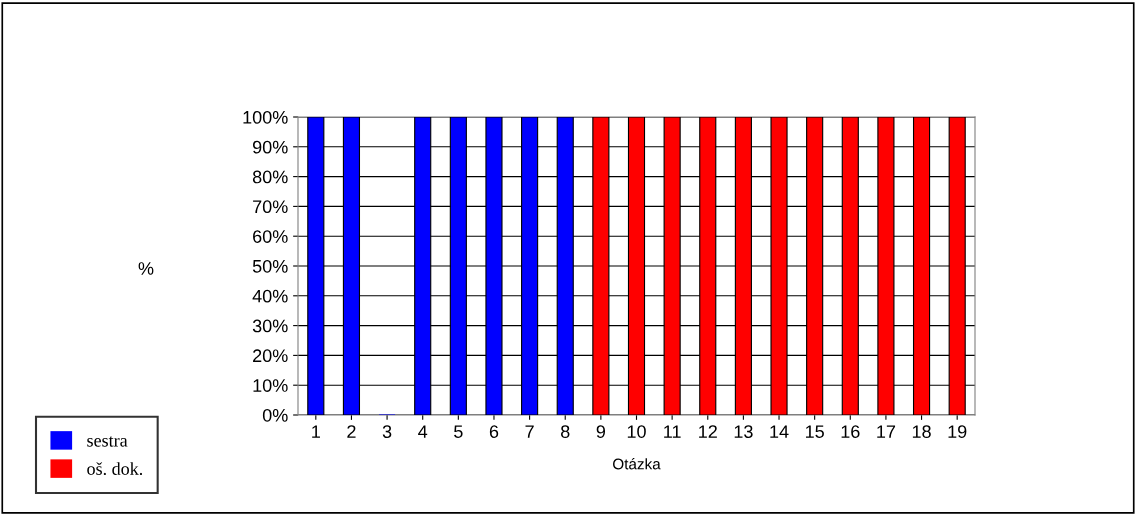 The height and width of the screenshot is (515, 1136). Describe the element at coordinates (270, 266) in the screenshot. I see `y-tick-label: 50%` at that location.